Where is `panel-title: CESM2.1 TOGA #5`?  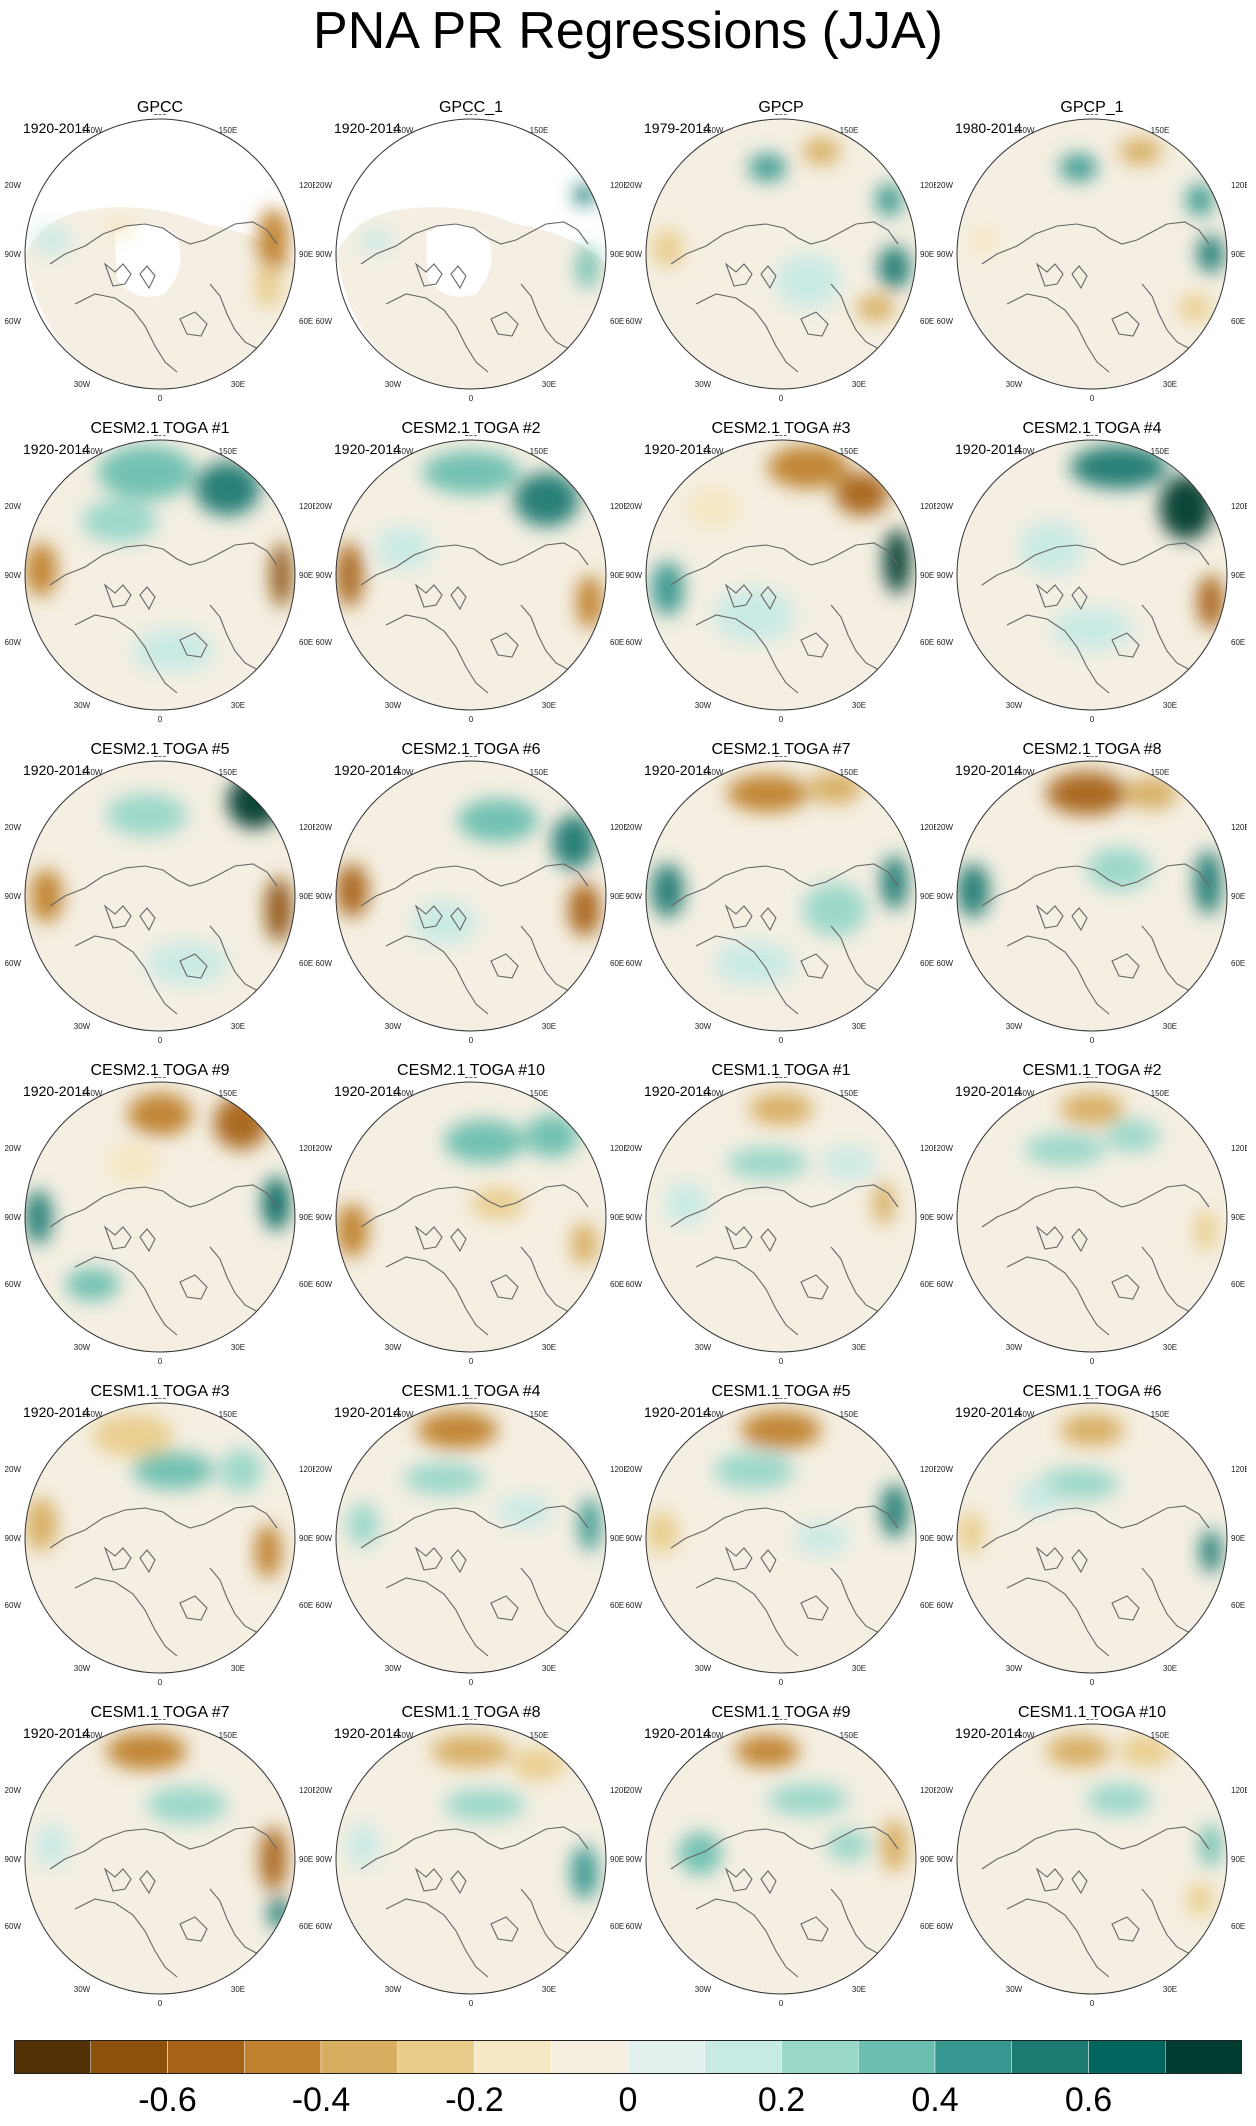 panel-title: CESM2.1 TOGA #5 is located at coordinates (160, 749).